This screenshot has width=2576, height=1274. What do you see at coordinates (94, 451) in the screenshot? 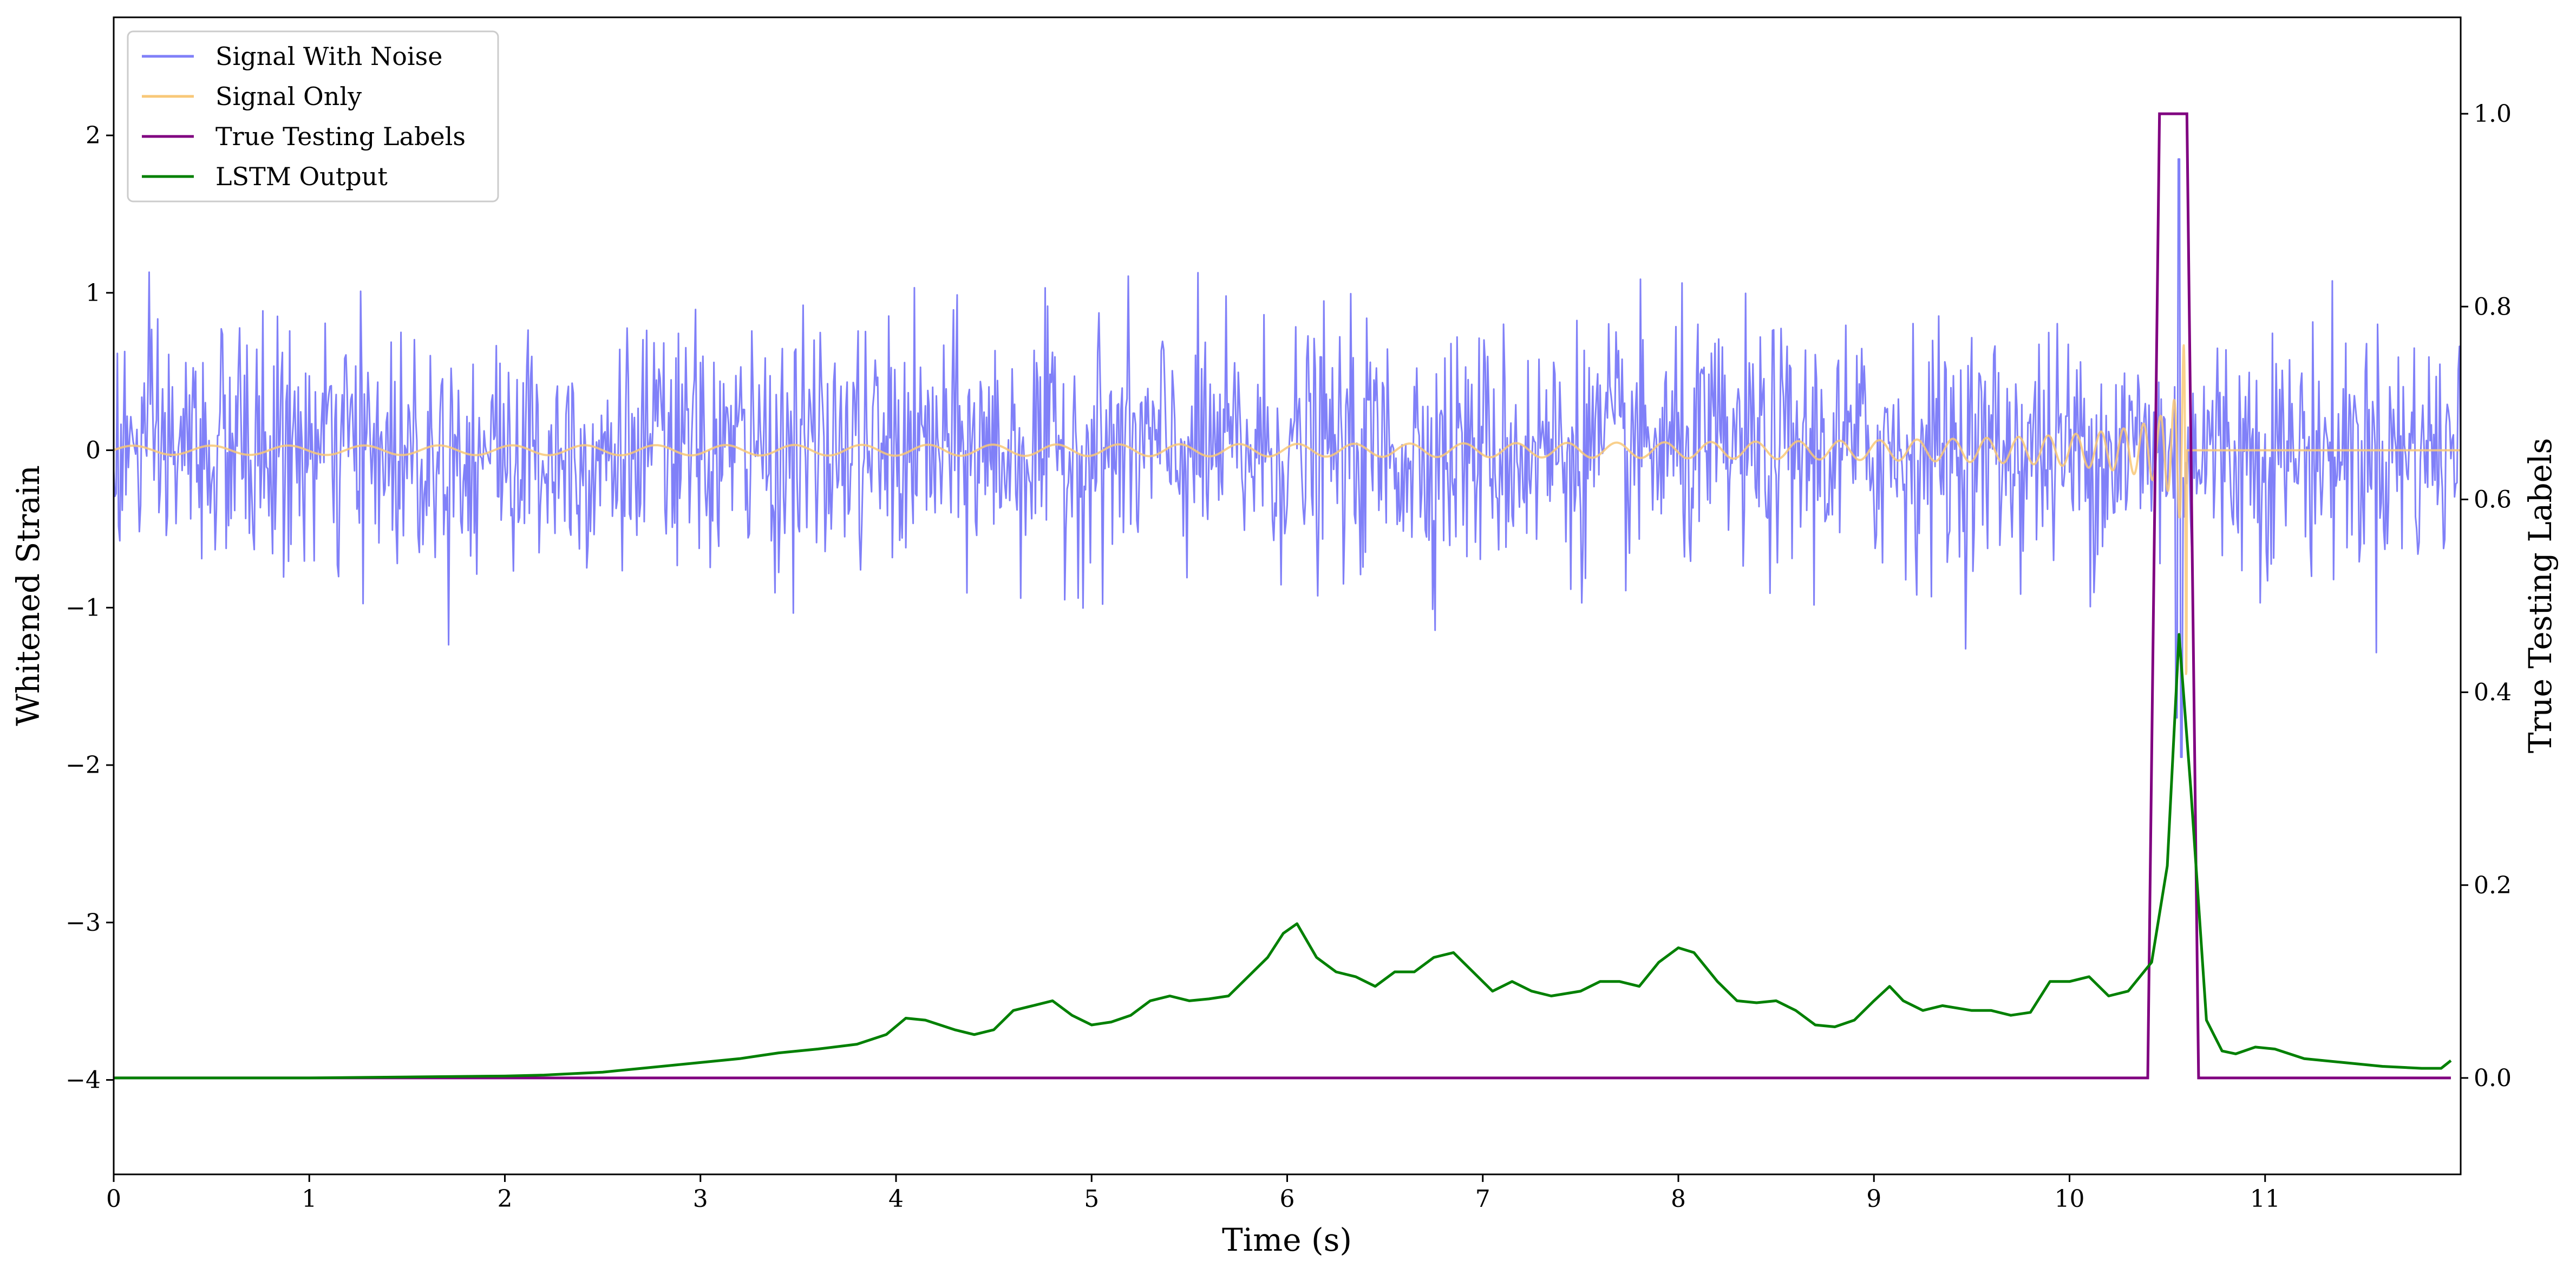
I see `y-tick-label-left: 0` at bounding box center [94, 451].